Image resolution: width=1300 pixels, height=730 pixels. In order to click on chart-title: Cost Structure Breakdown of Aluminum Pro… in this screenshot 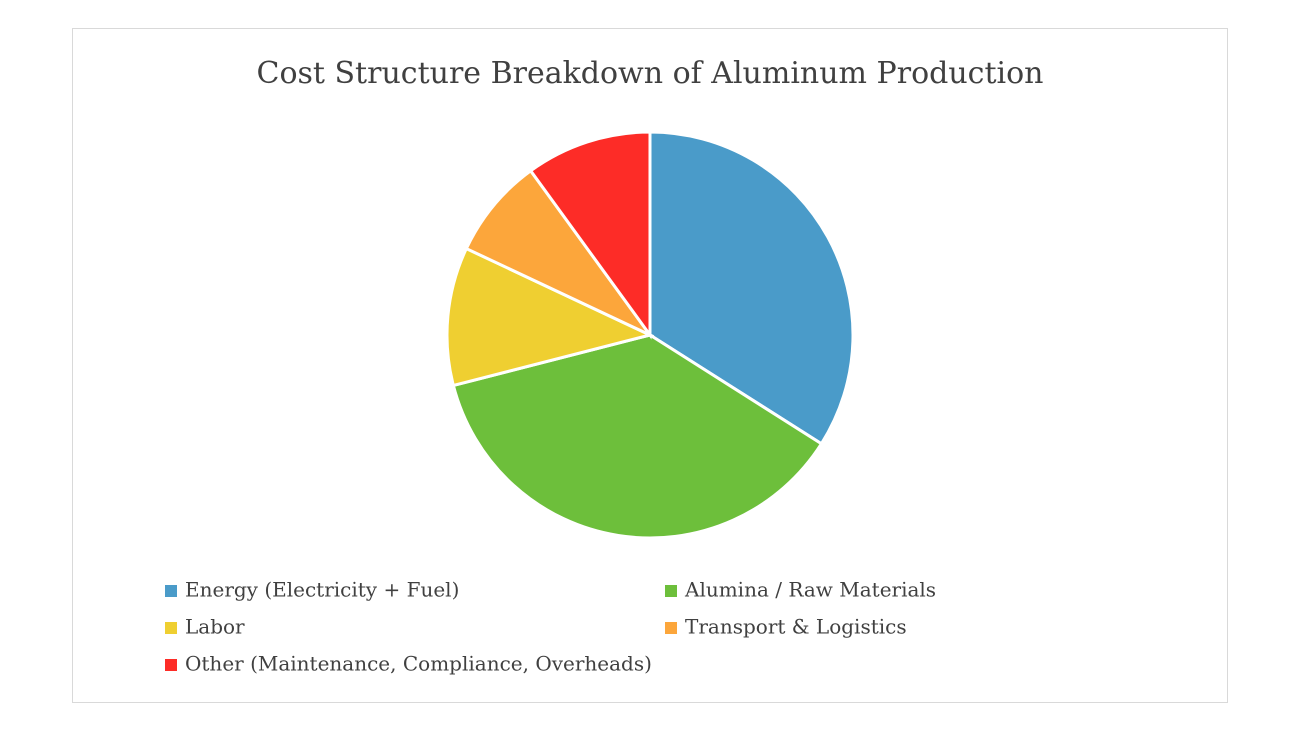, I will do `click(650, 73)`.